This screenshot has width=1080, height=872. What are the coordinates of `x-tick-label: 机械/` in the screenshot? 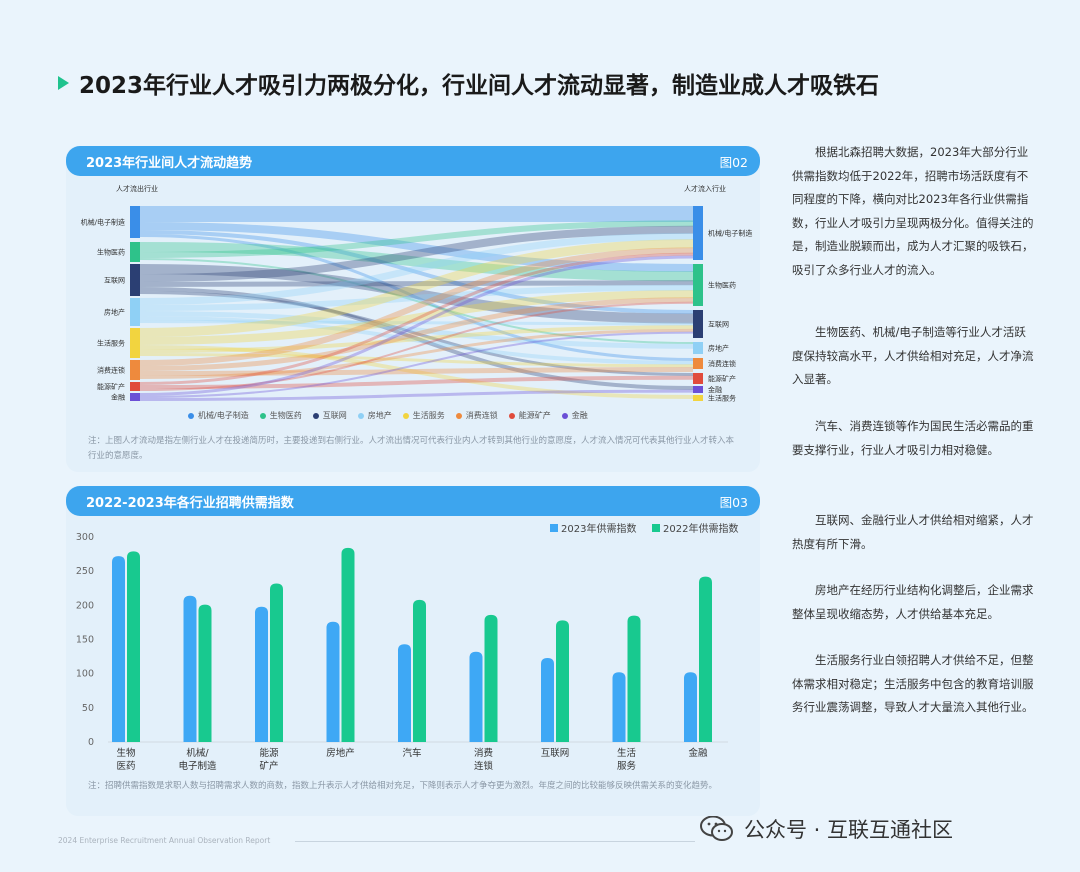 It's located at (197, 753).